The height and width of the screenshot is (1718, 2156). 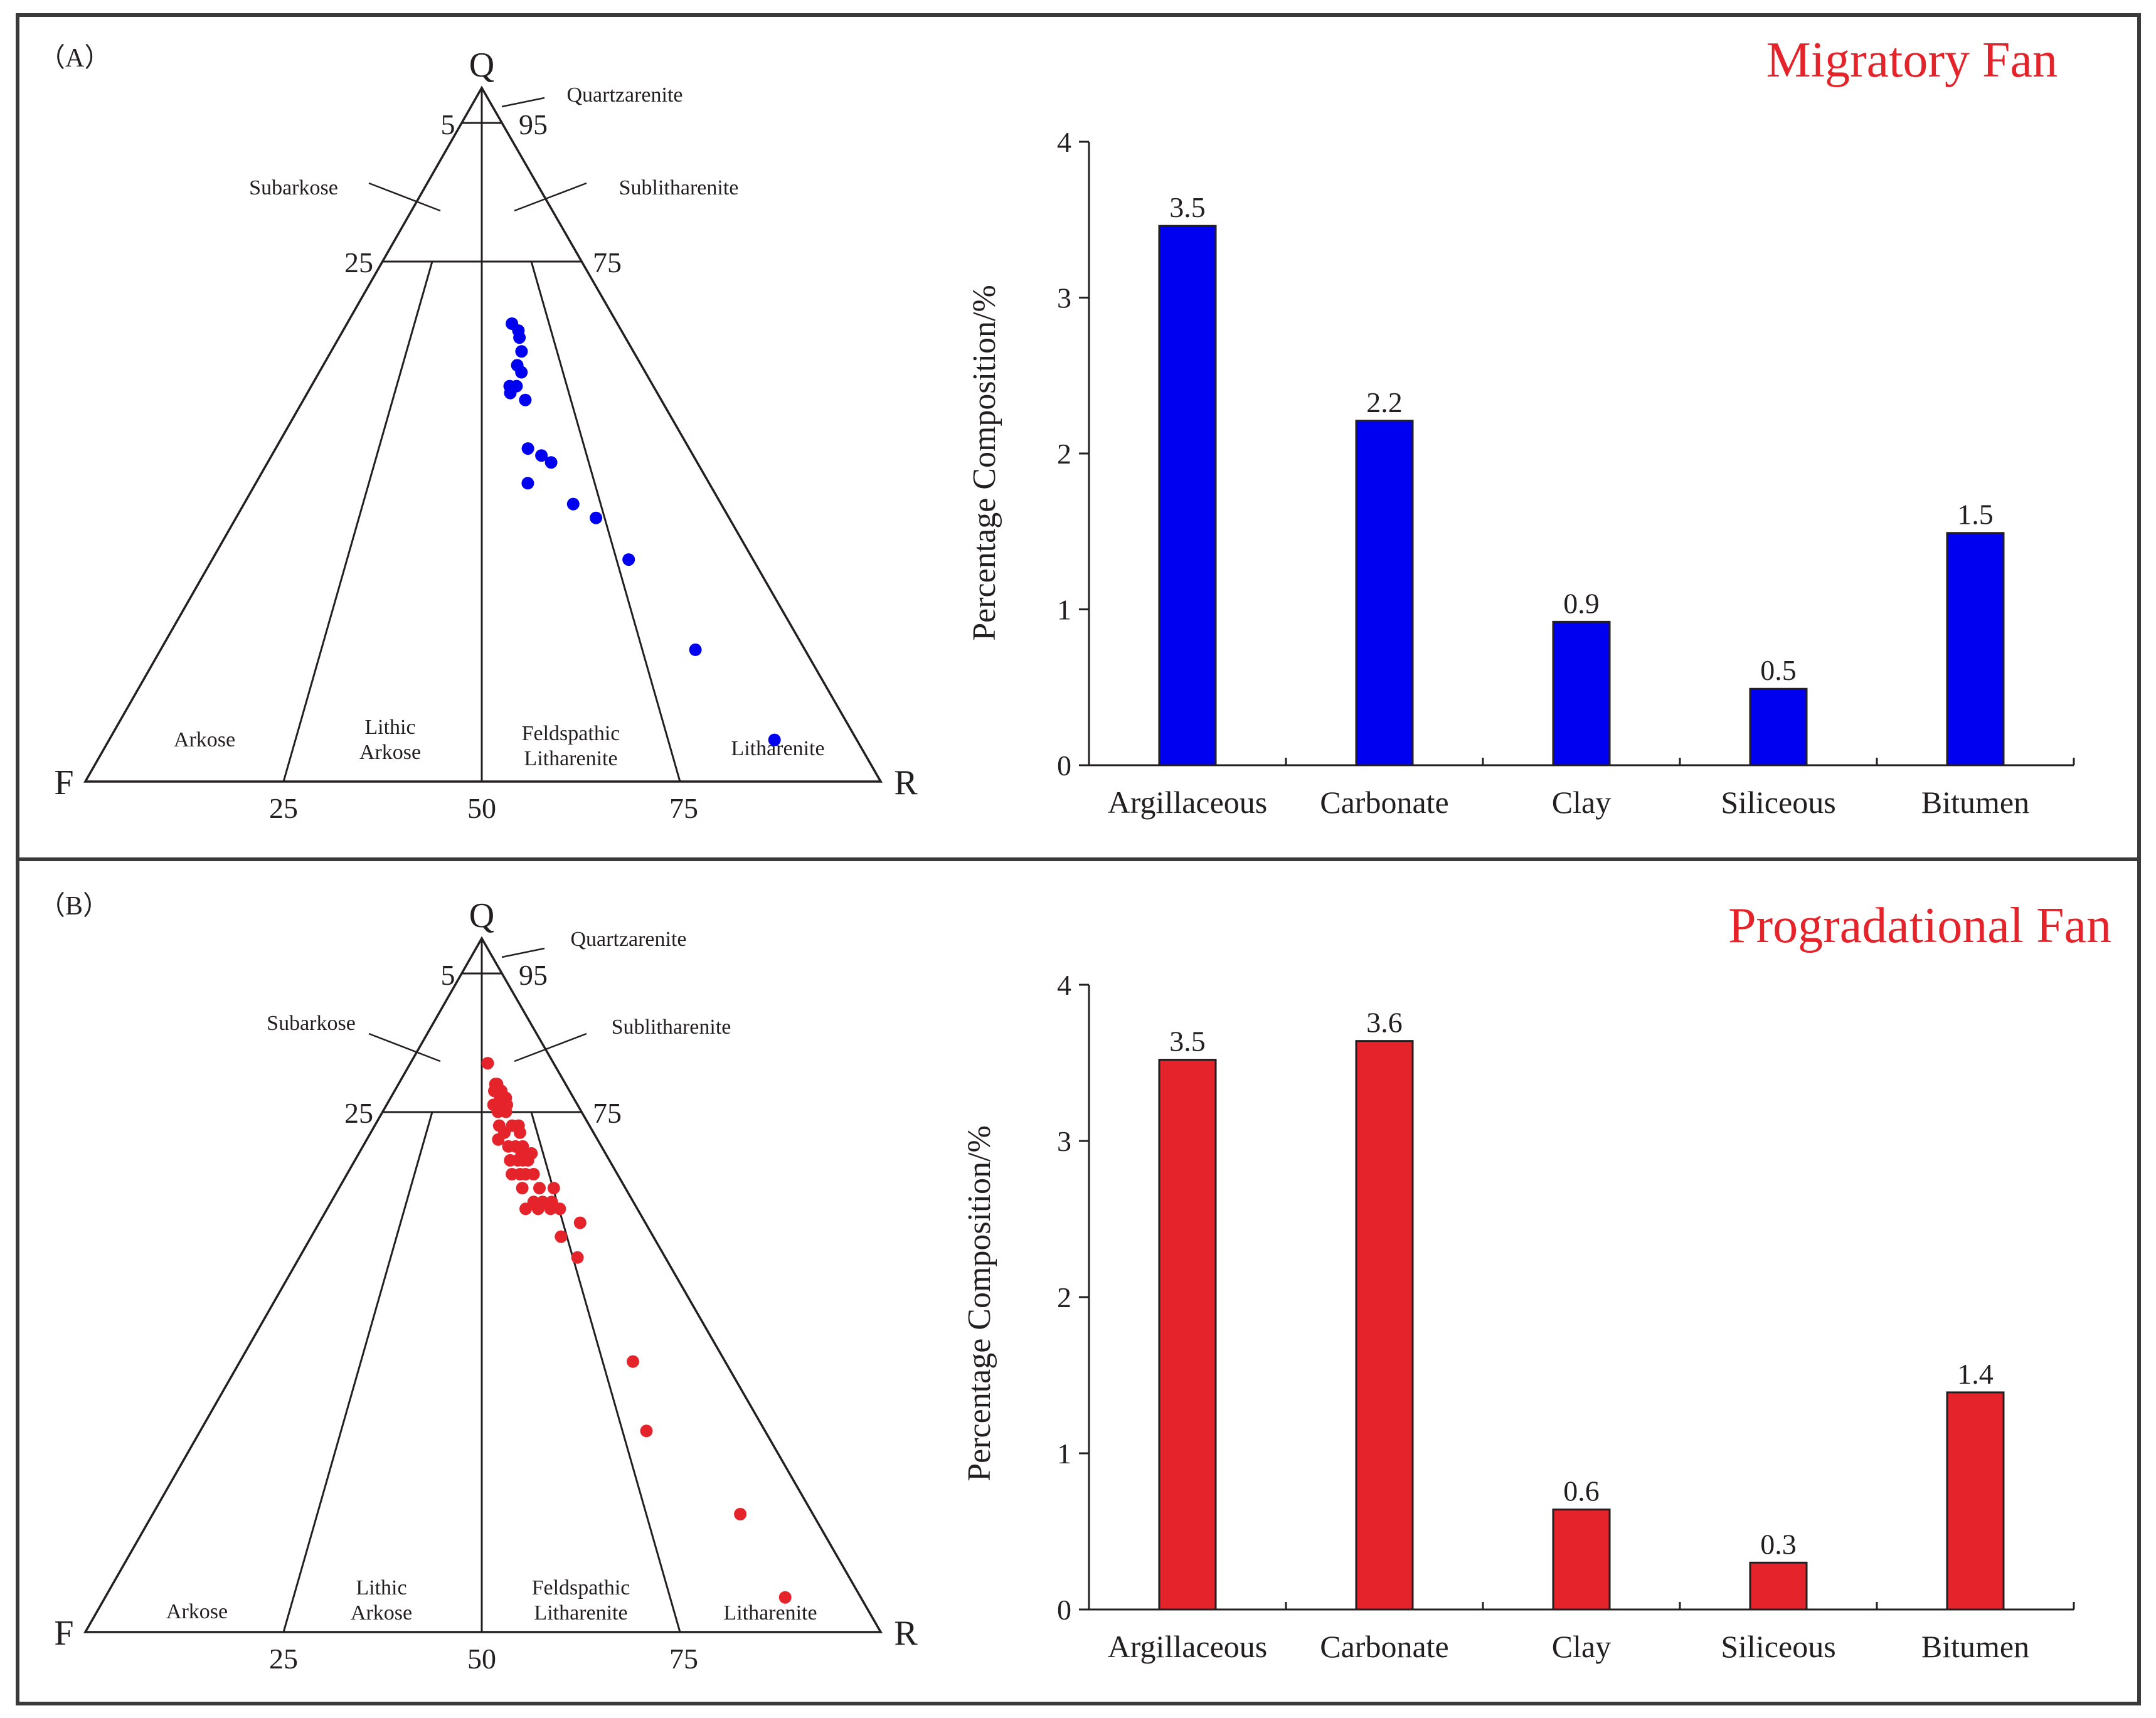 I want to click on bar-value-label: 1.5, so click(x=1975, y=515).